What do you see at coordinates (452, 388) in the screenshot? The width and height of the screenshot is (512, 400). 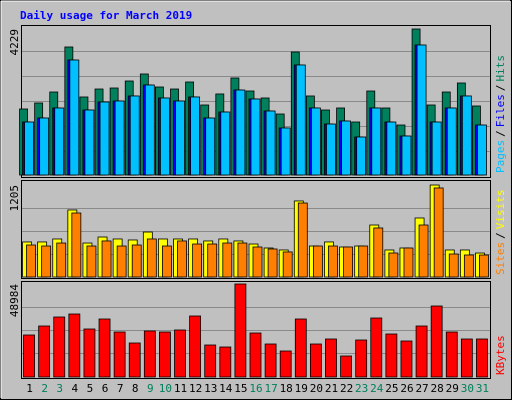 I see `x-tick-label: 29` at bounding box center [452, 388].